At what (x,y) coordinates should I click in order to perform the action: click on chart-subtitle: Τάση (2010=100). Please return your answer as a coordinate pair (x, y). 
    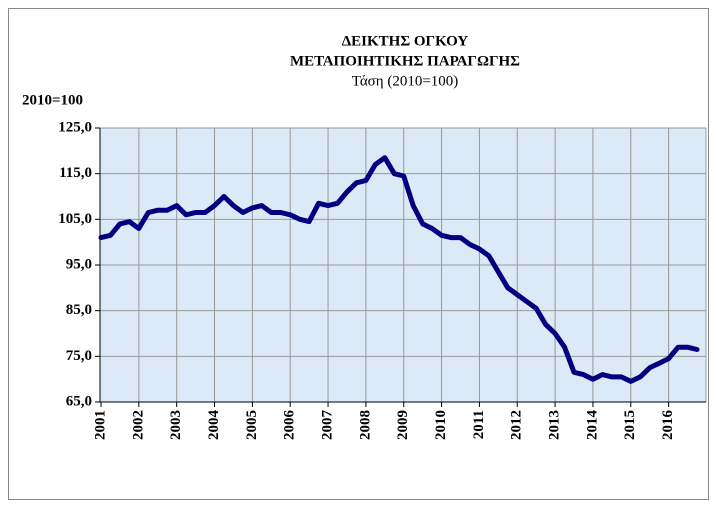
    Looking at the image, I should click on (405, 81).